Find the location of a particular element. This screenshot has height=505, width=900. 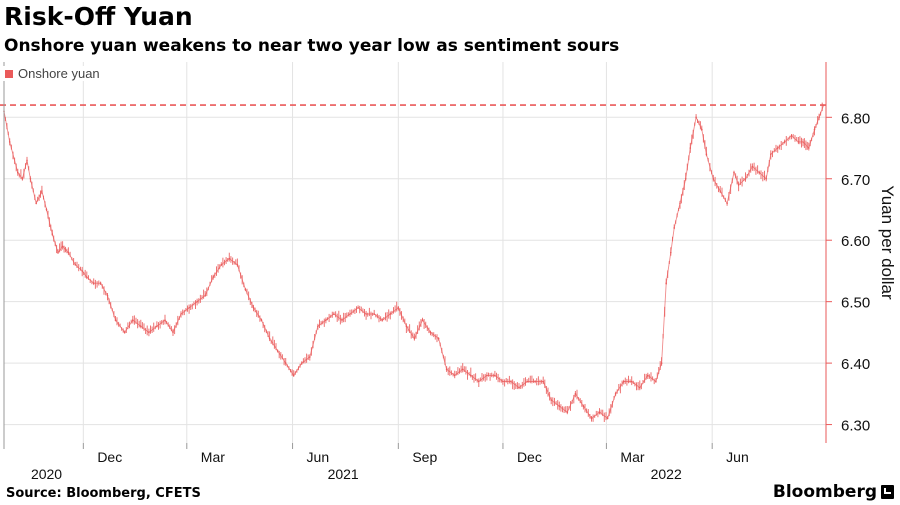

legend: Onshore yuan is located at coordinates (52, 73).